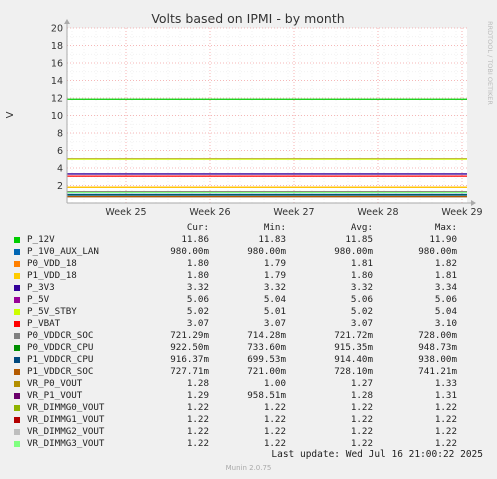 The image size is (497, 479). What do you see at coordinates (266, 395) in the screenshot?
I see `legend-value-min: 958.51m` at bounding box center [266, 395].